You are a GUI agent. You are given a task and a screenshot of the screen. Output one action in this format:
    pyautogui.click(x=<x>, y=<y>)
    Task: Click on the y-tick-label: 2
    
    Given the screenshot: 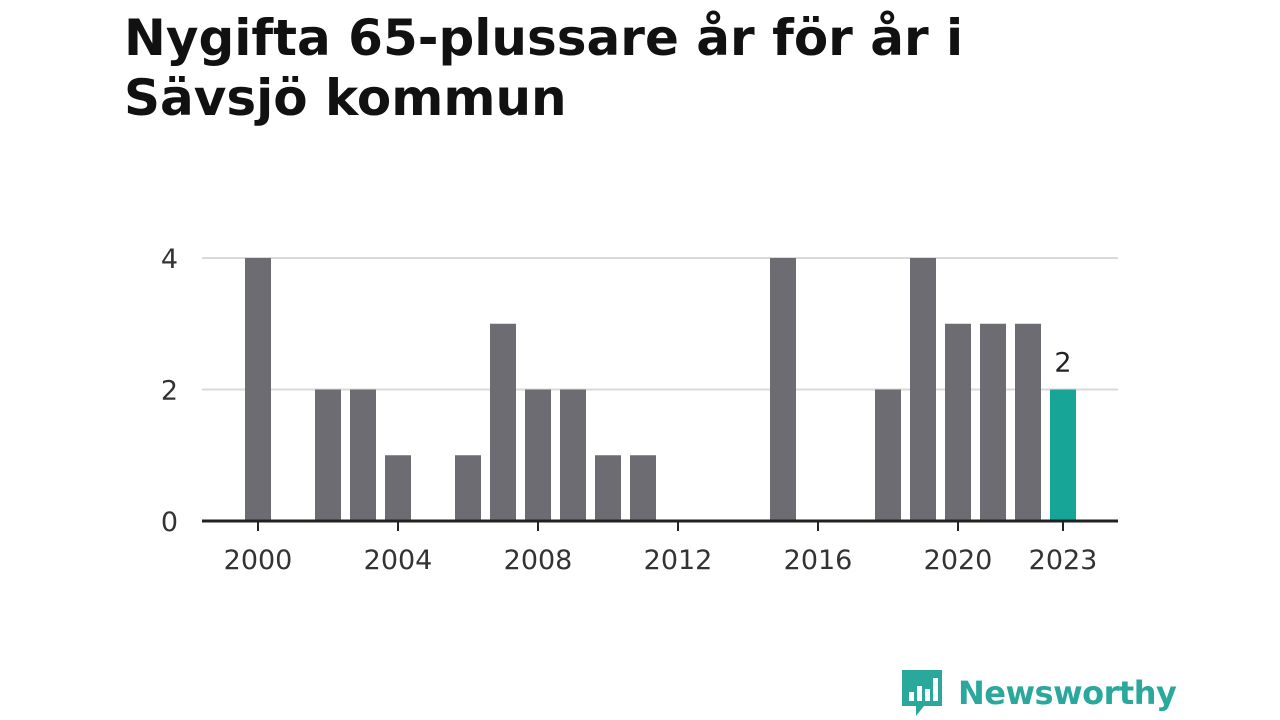 What is the action you would take?
    pyautogui.click(x=169, y=391)
    